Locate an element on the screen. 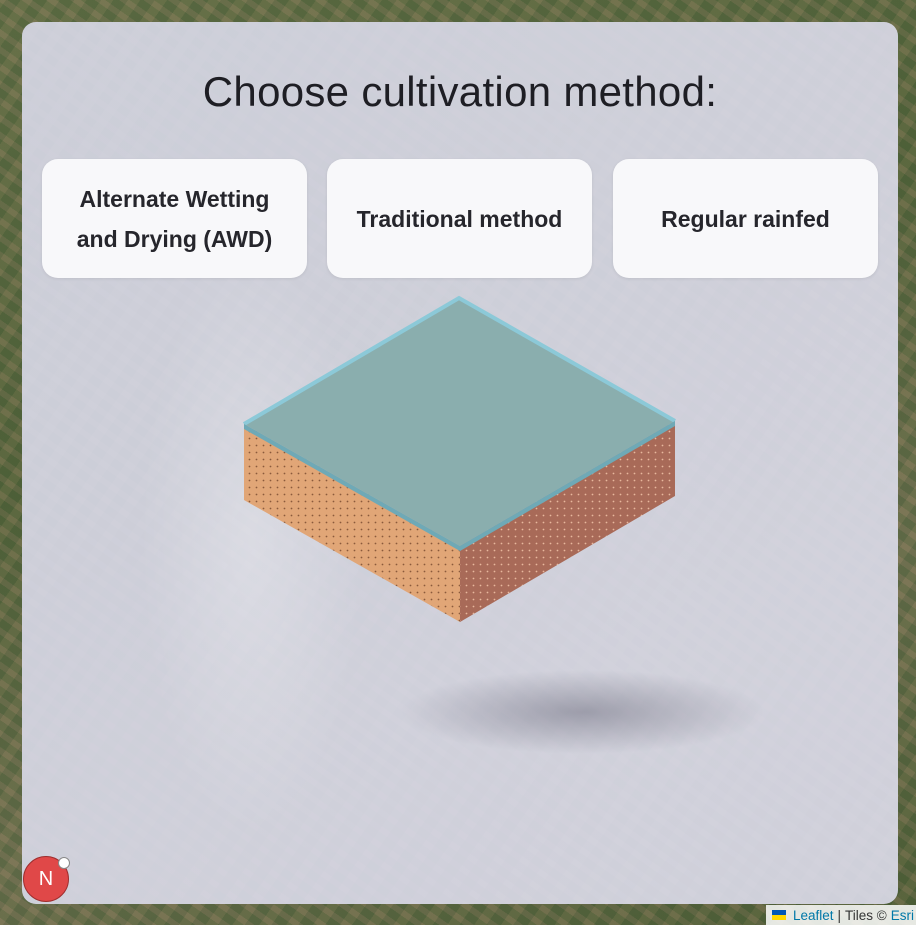  map-attribution: Leaflet | Tiles © Esri is located at coordinates (840, 915).